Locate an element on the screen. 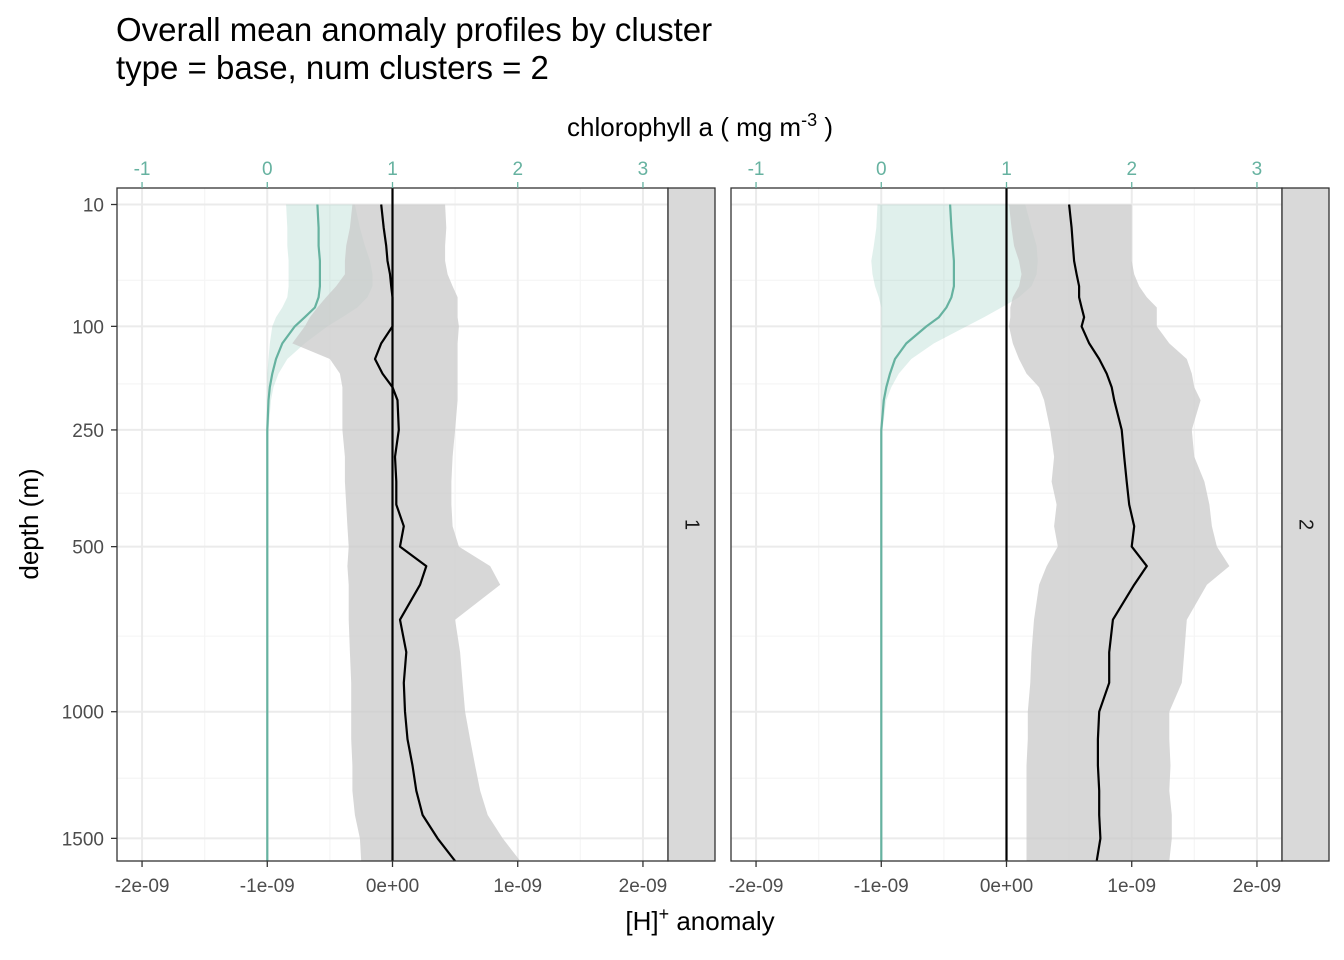 Image resolution: width=1344 pixels, height=960 pixels. top-axis-title: chlorophyll a ( mg m-3 ) is located at coordinates (700, 126).